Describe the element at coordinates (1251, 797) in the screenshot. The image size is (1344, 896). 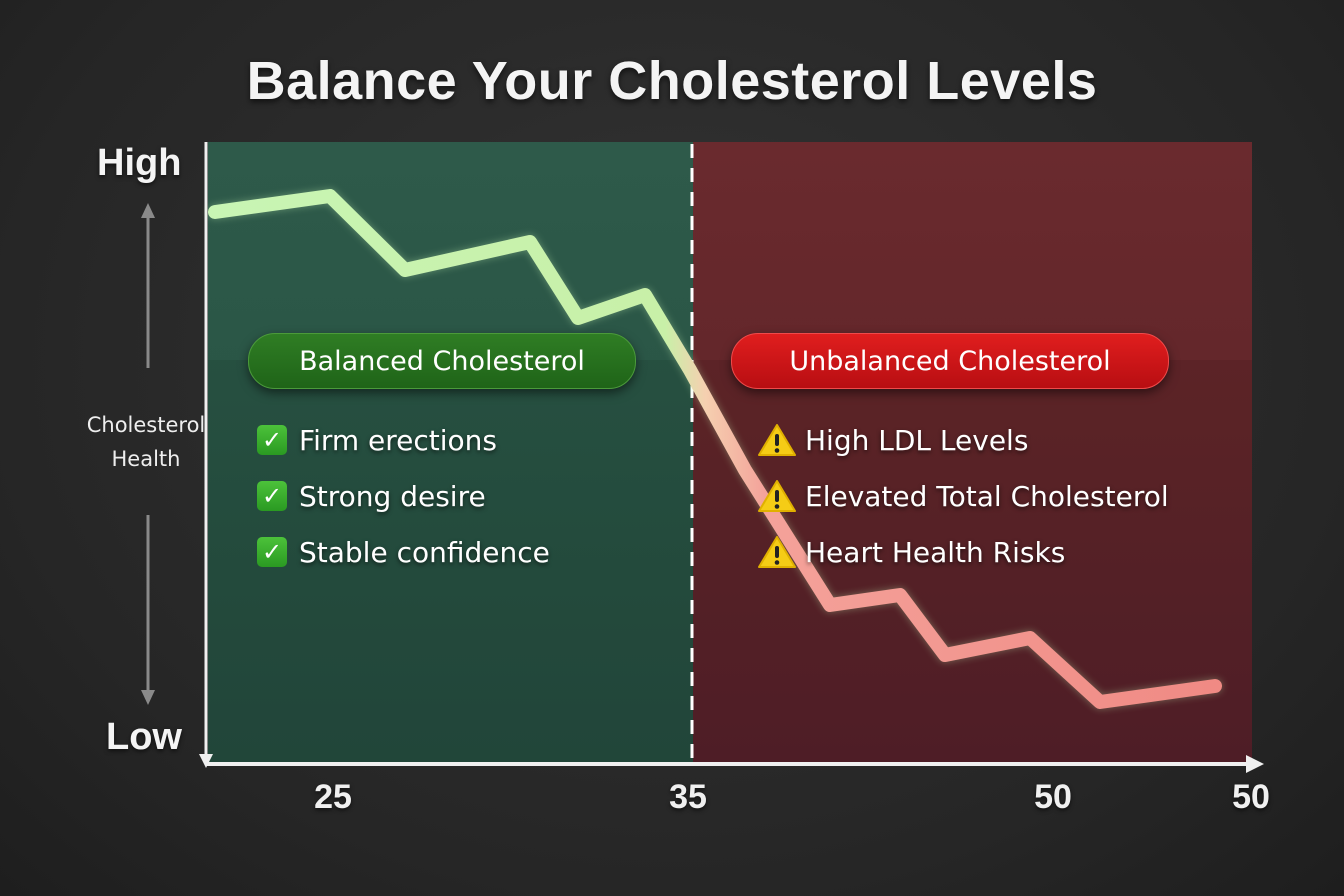
I see `x-tick-50-end: 50` at that location.